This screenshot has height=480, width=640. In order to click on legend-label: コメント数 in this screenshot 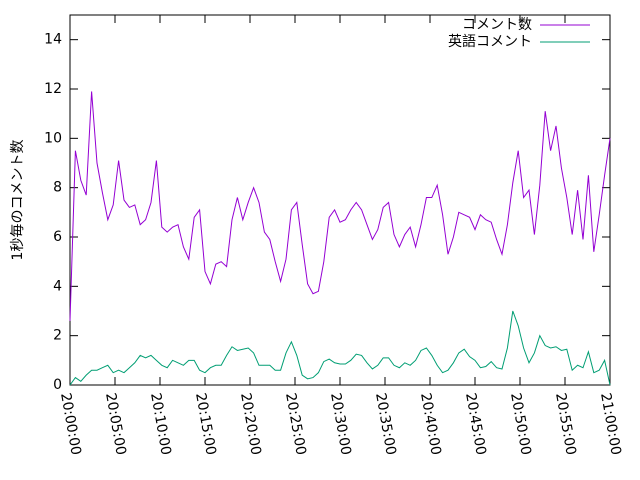, I will do `click(497, 25)`.